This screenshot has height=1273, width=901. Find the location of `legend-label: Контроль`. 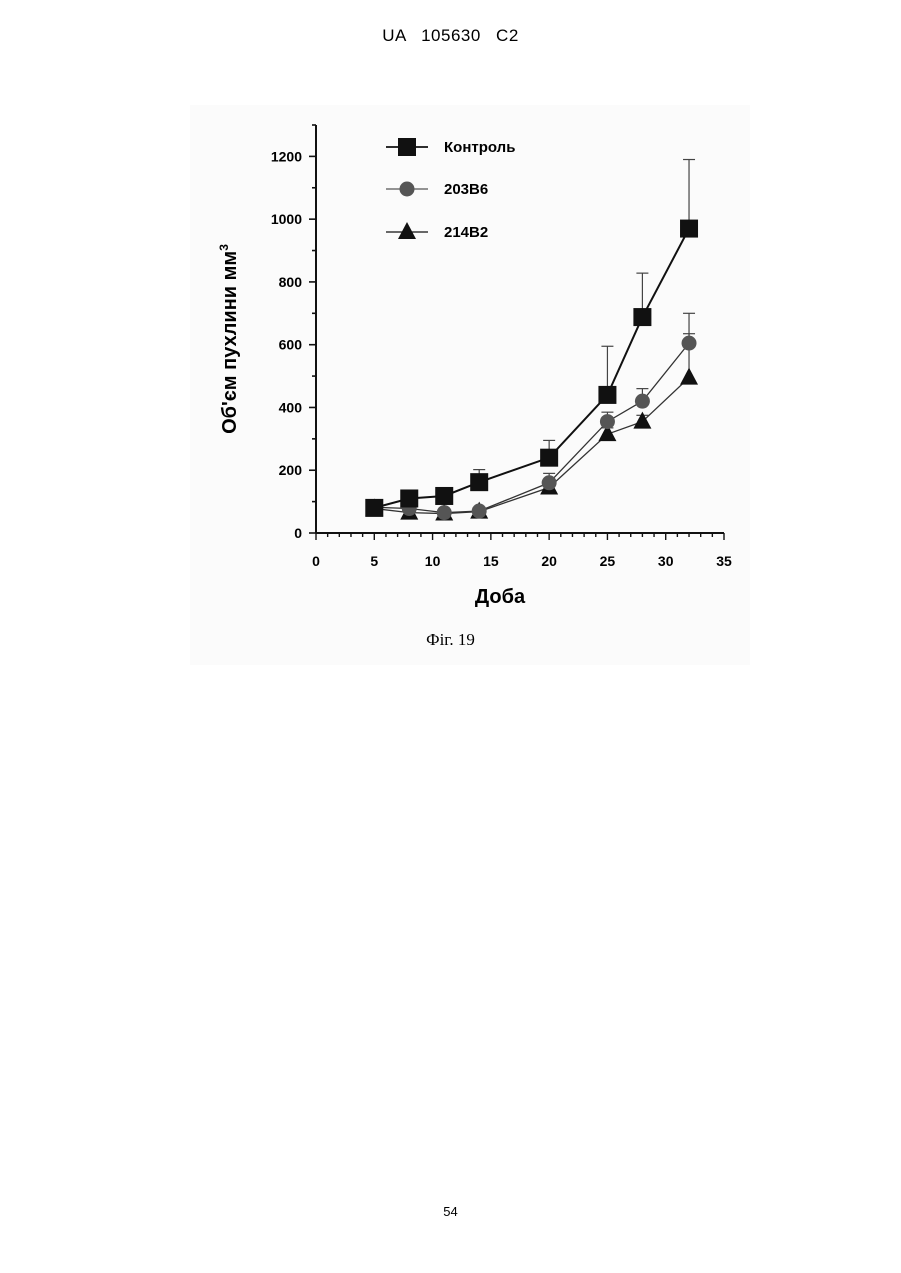

legend-label: Контроль is located at coordinates (479, 147).